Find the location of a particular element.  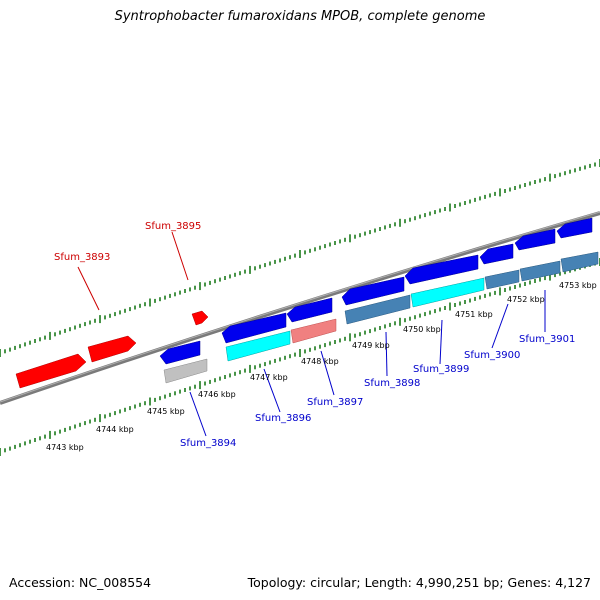

feature-sfum-3899-cyan is located at coordinates (447, 292).